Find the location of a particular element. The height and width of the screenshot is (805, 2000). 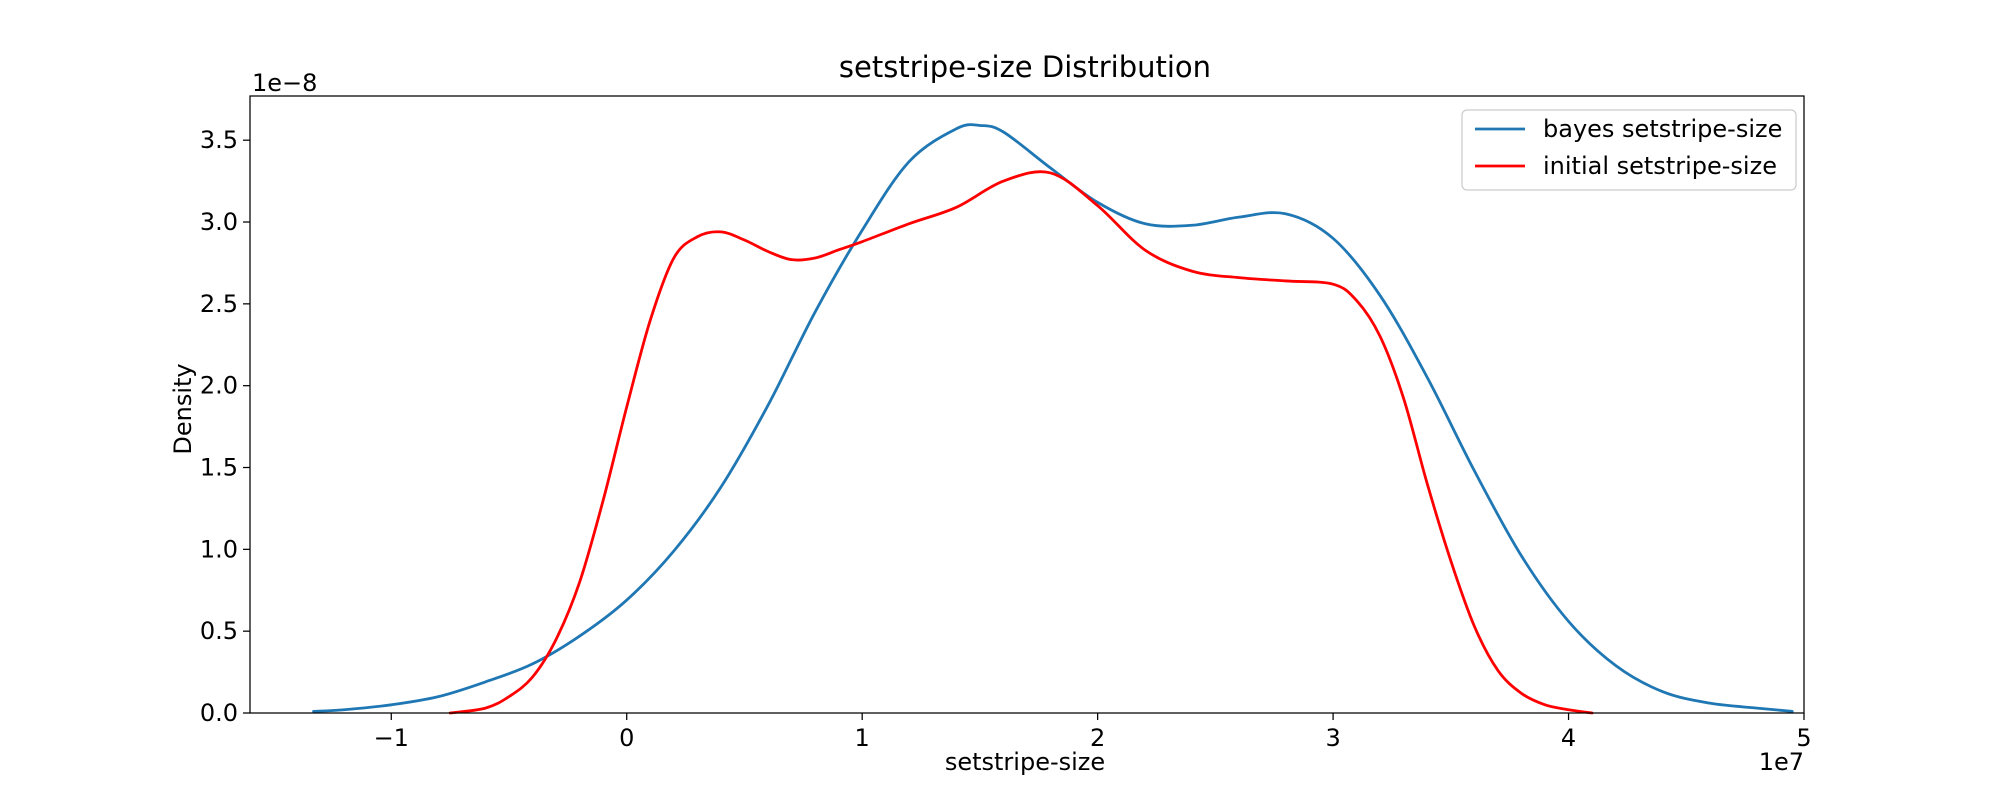

x-tick-label: 1 is located at coordinates (862, 738).